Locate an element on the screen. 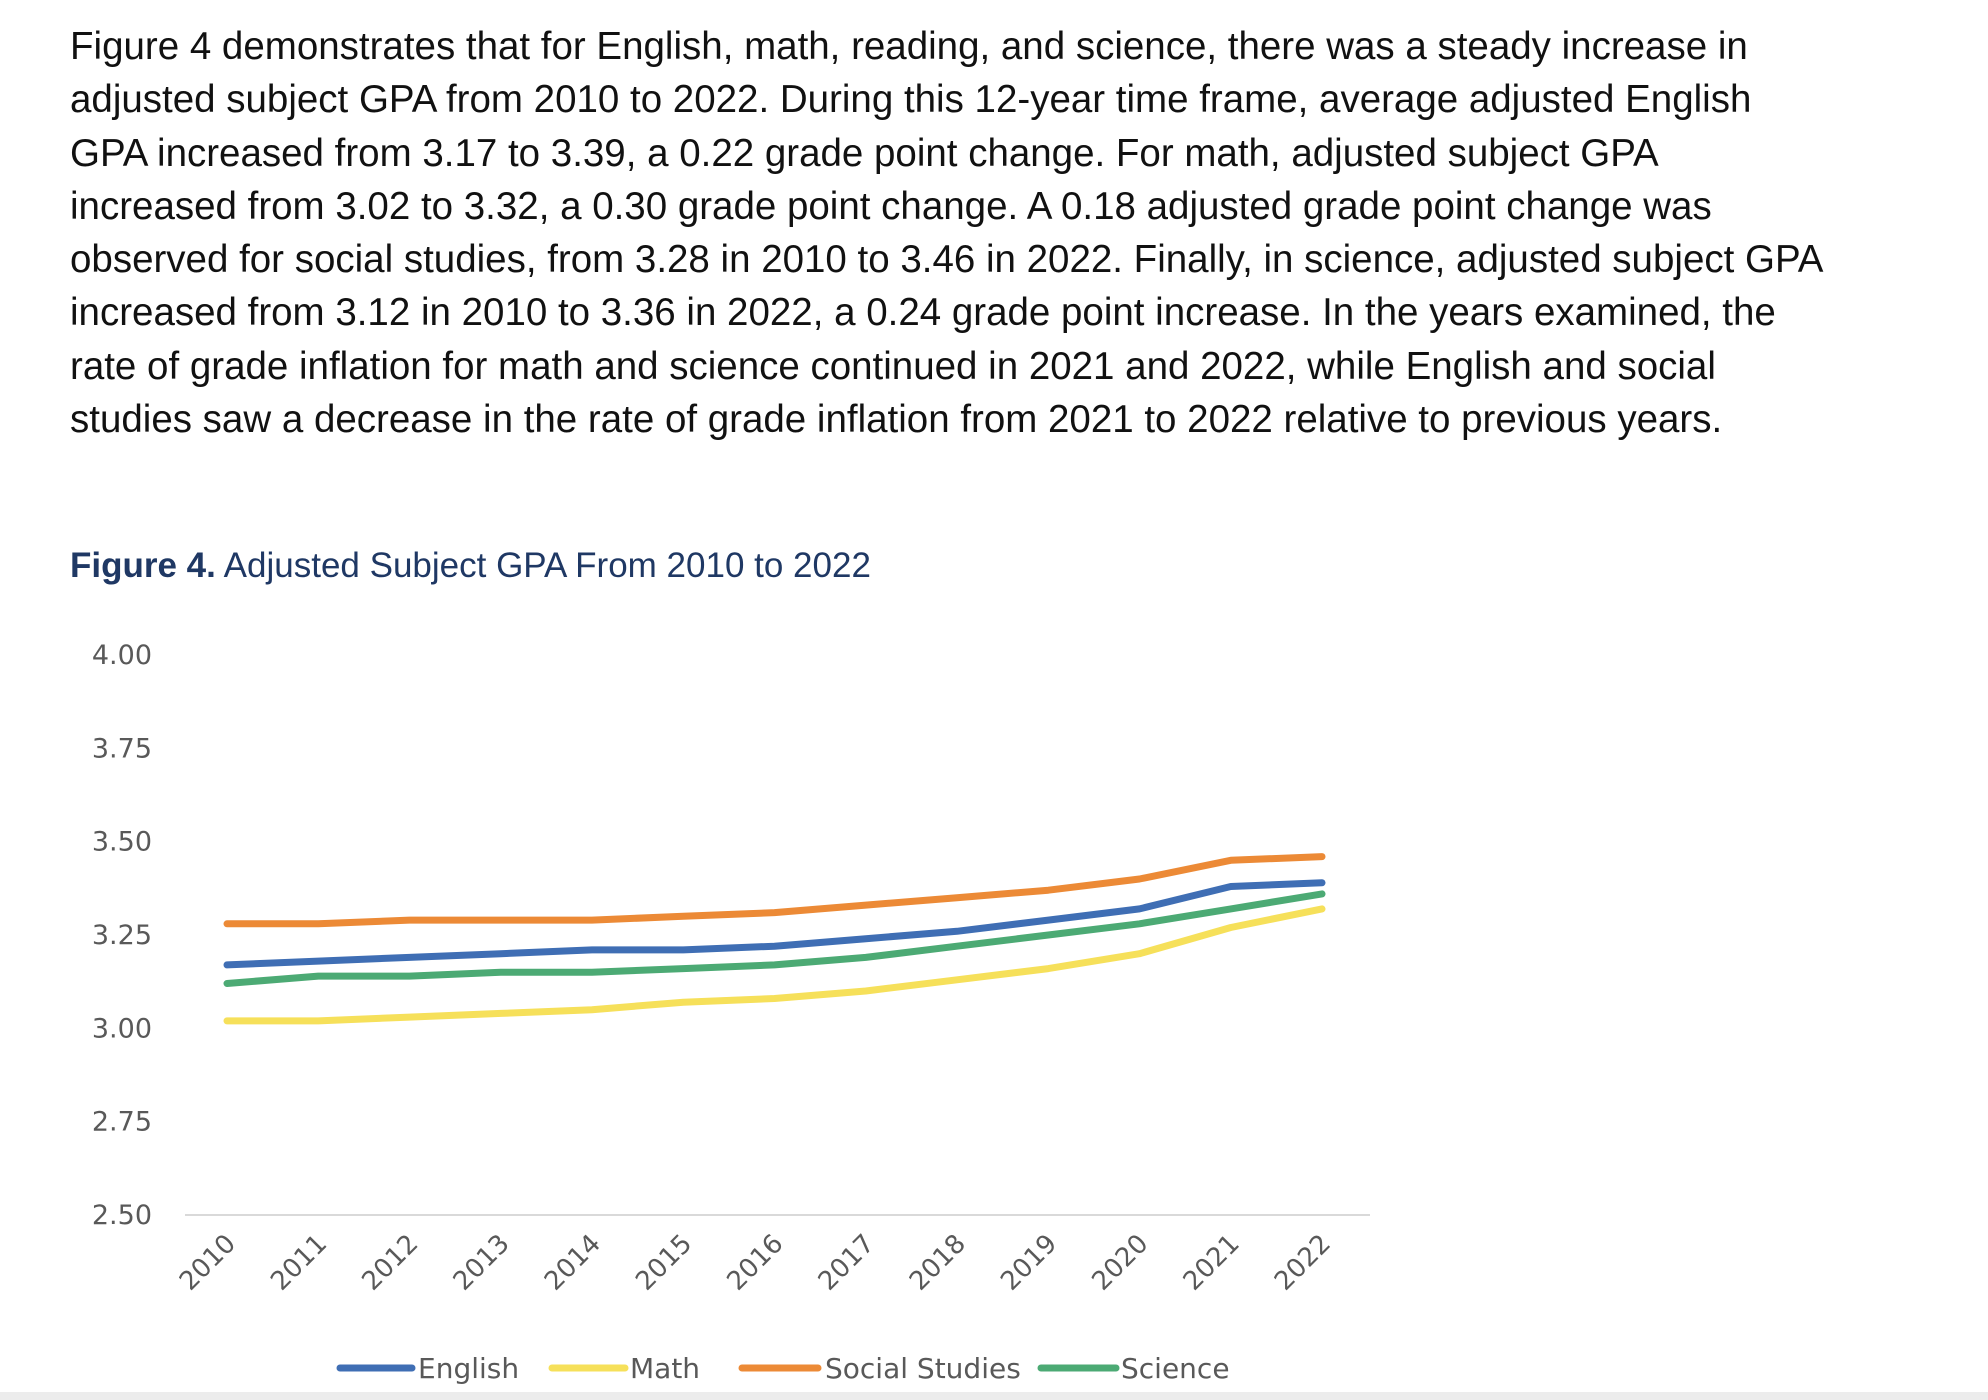 This screenshot has width=1988, height=1400. x-tick-label: 2018 is located at coordinates (938, 1263).